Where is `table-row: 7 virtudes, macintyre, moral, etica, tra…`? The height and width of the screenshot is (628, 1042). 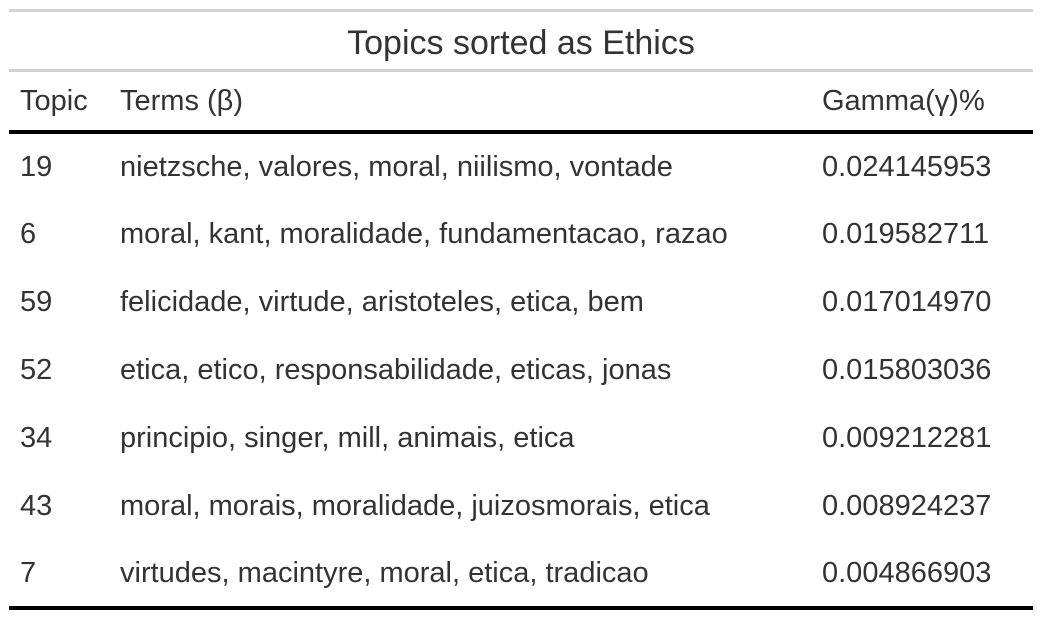 table-row: 7 virtudes, macintyre, moral, etica, tra… is located at coordinates (521, 575).